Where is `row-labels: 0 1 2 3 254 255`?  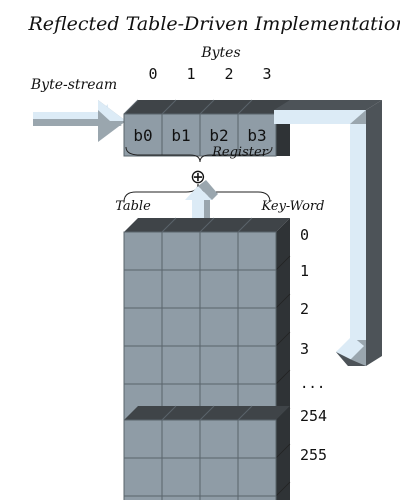 row-labels: 0 1 2 3 254 255 is located at coordinates (313, 345).